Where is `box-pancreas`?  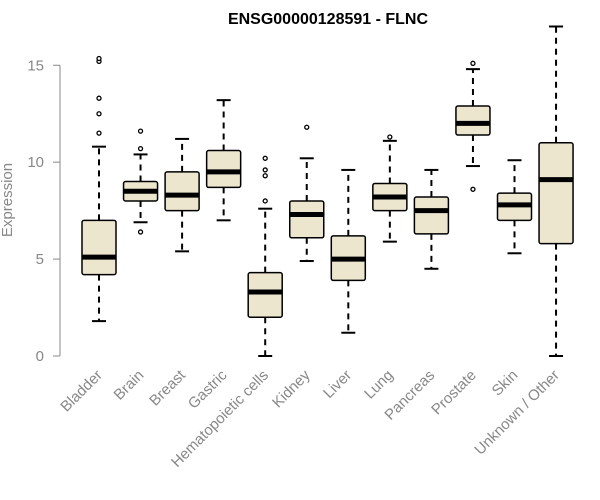 box-pancreas is located at coordinates (431, 219).